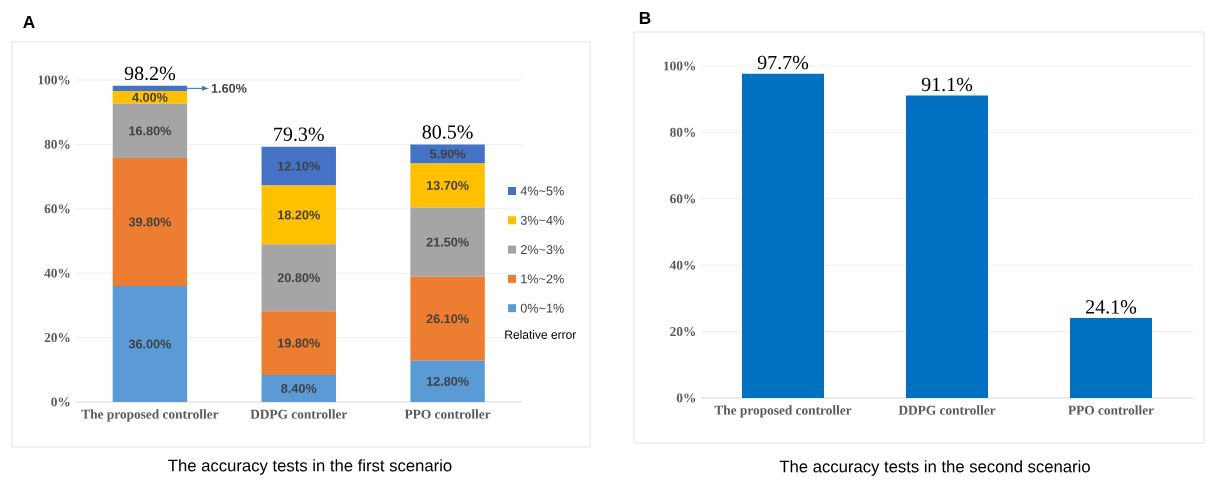 This screenshot has height=484, width=1206. I want to click on legend-label: 3%~4%, so click(542, 220).